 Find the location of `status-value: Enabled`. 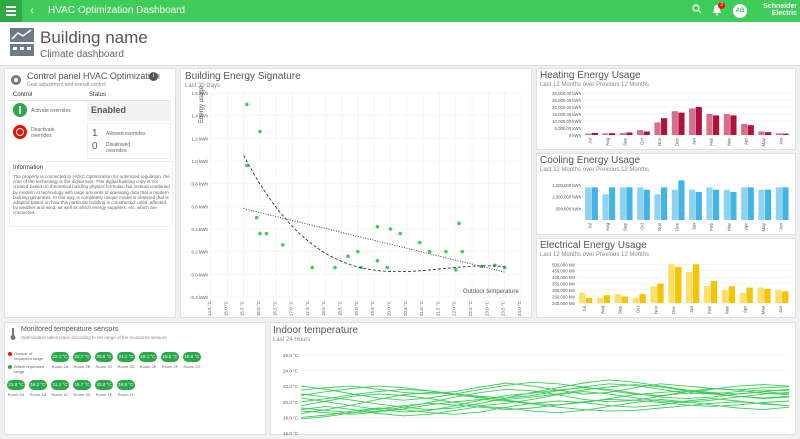

status-value: Enabled is located at coordinates (109, 110).